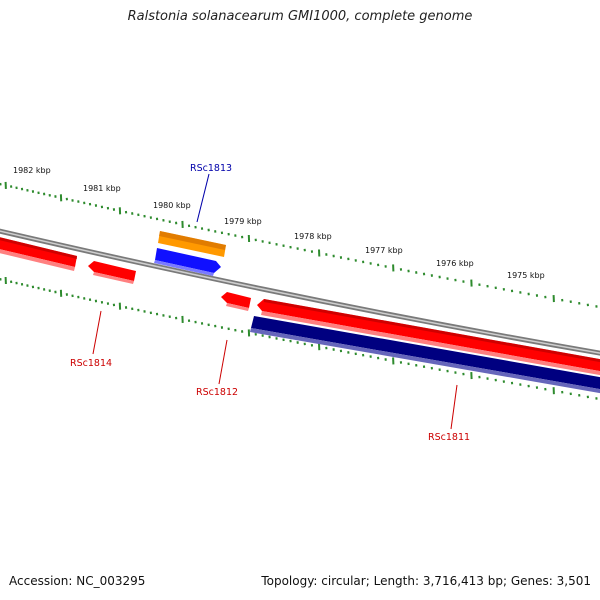 This screenshot has width=600, height=600. I want to click on gene-label-rsc1811: RSc1811, so click(449, 437).